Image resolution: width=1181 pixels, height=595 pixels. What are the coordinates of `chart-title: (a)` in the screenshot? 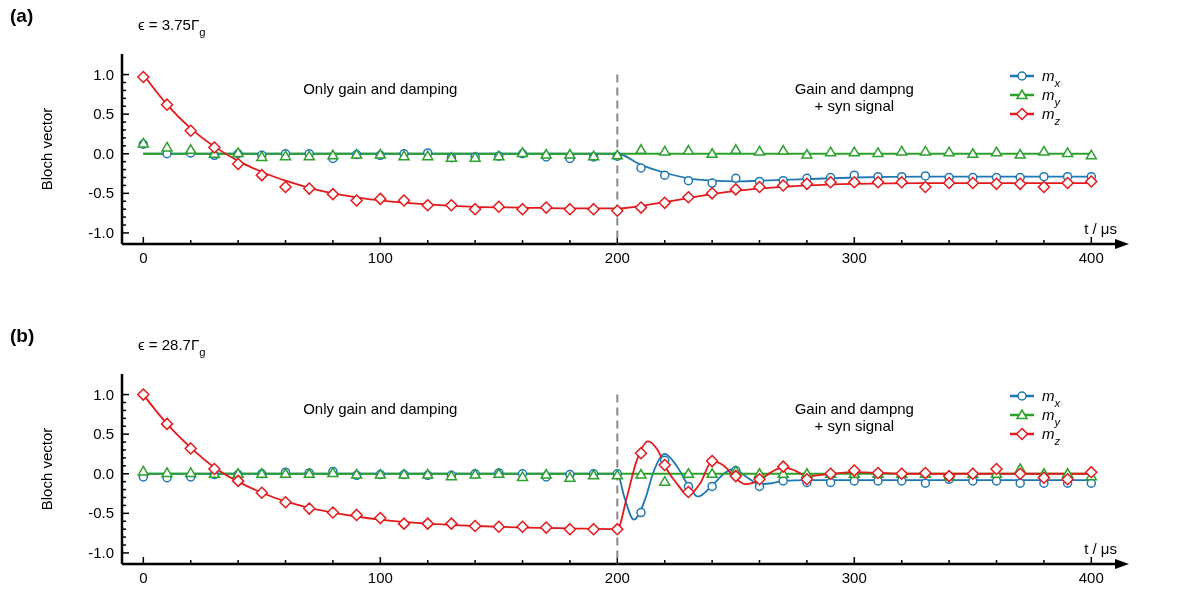 It's located at (22, 15).